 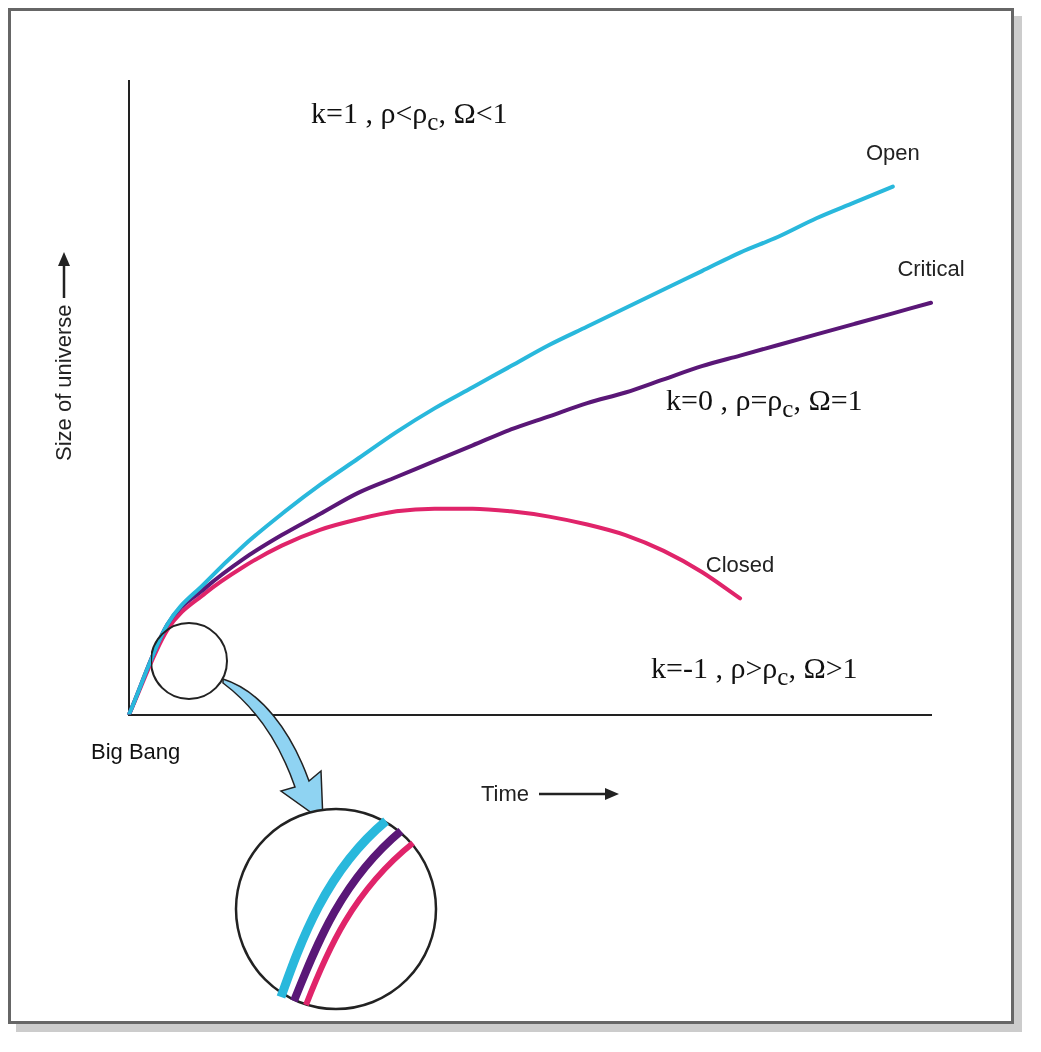 I want to click on series-label: Closed, so click(x=740, y=564).